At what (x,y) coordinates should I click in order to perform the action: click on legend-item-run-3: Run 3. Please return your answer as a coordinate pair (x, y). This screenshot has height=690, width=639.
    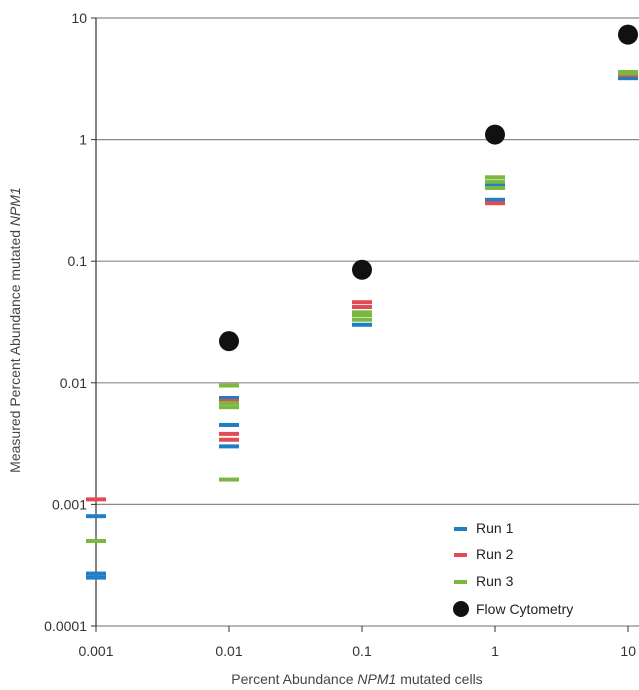
    Looking at the image, I should click on (484, 581).